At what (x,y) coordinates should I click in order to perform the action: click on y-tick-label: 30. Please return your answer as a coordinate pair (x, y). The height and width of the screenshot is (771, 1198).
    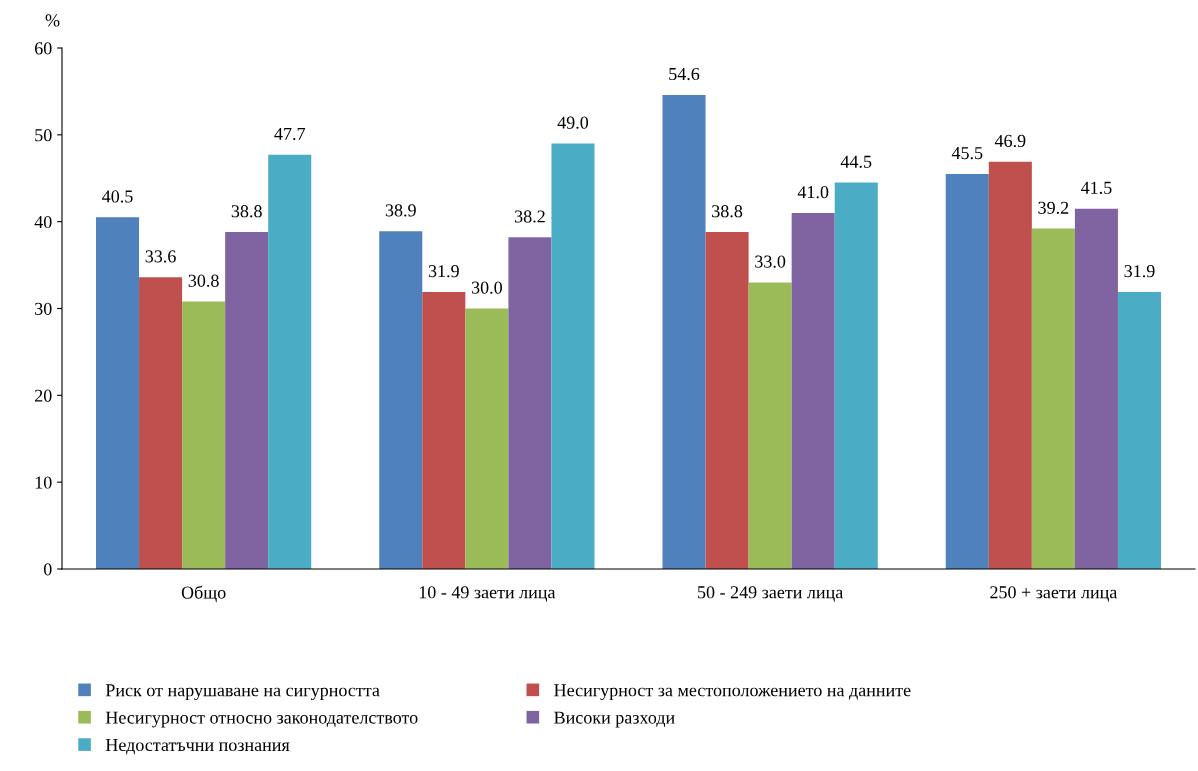
    Looking at the image, I should click on (43, 308).